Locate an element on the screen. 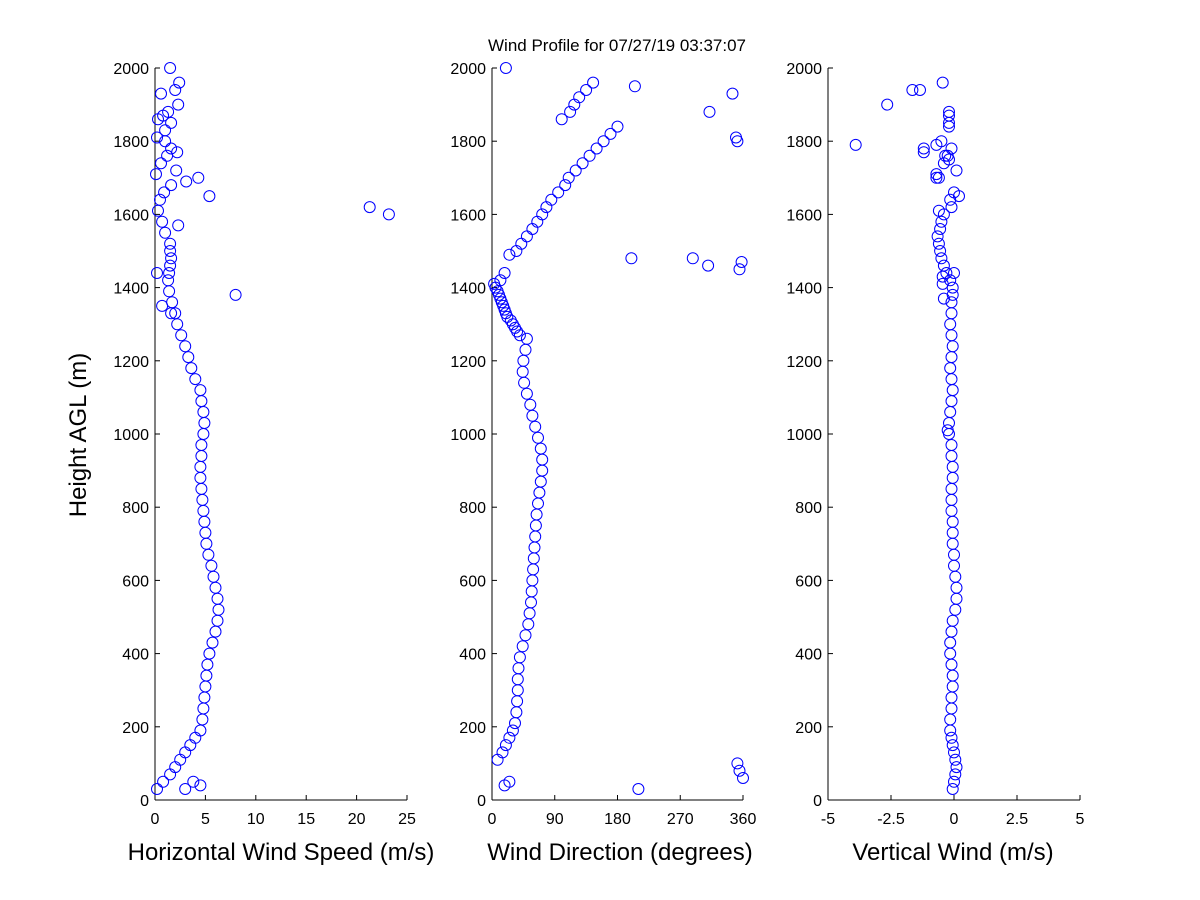 This screenshot has height=900, width=1200. y-tick-label: 800 is located at coordinates (808, 508).